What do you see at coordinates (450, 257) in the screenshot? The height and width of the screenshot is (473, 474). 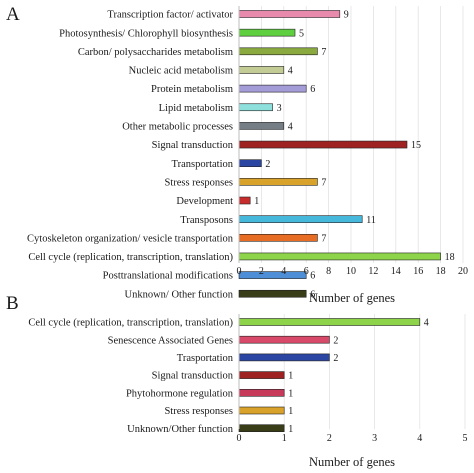 I see `panel-a-value-label: 18` at bounding box center [450, 257].